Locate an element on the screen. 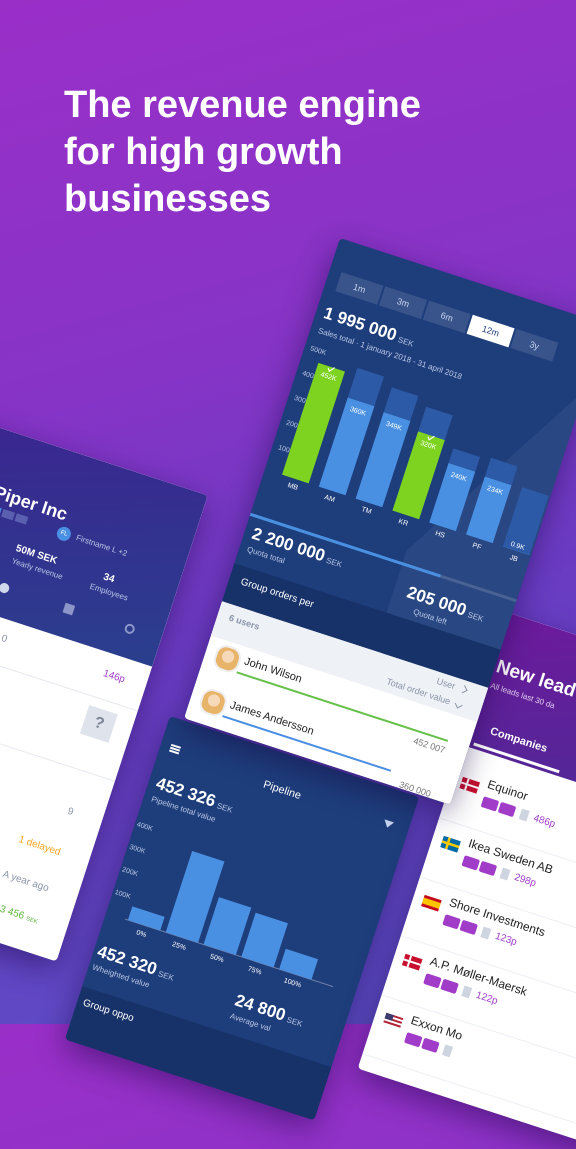 This screenshot has height=1149, width=576. value-label: 349K is located at coordinates (394, 427).